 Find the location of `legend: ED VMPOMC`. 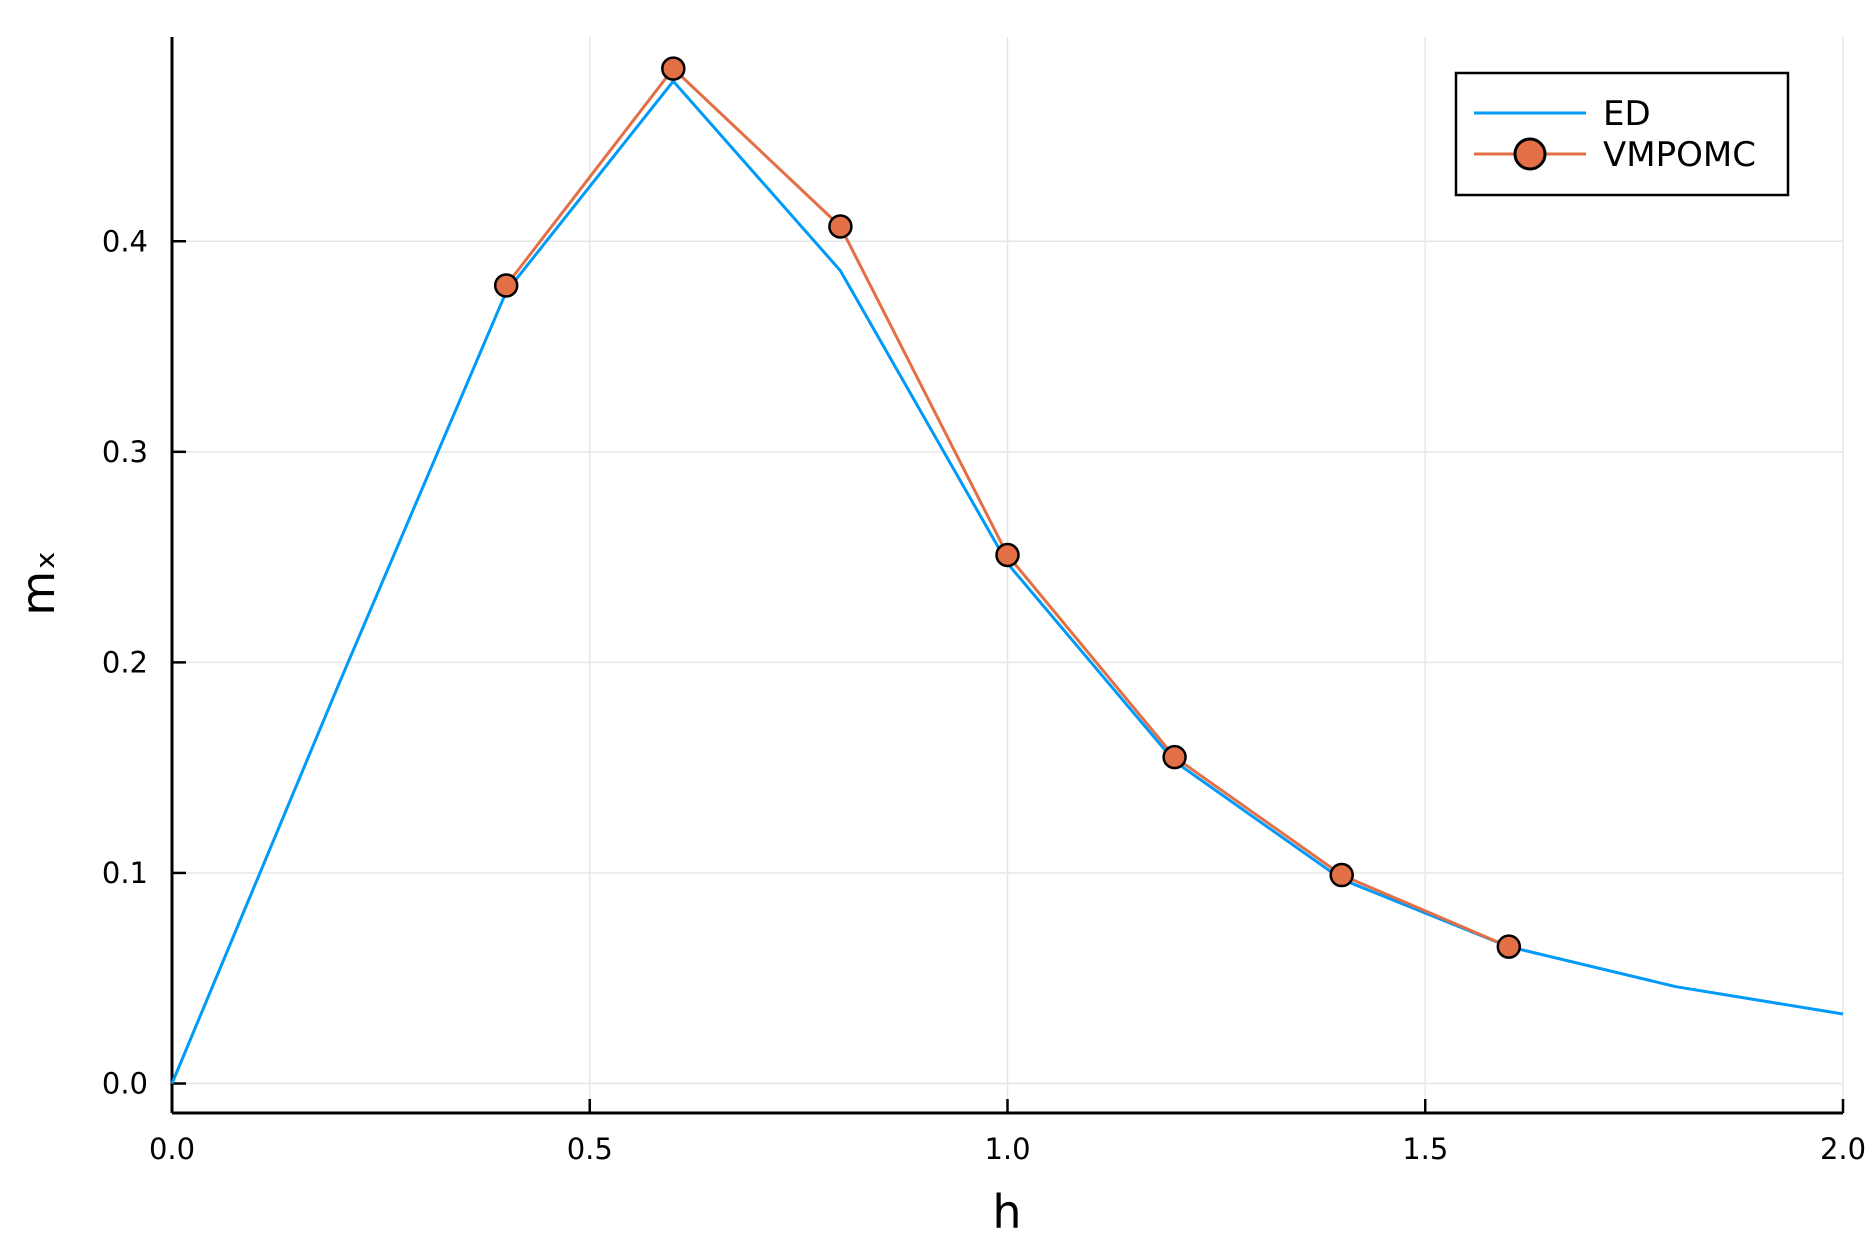

legend: ED VMPOMC is located at coordinates (1622, 134).